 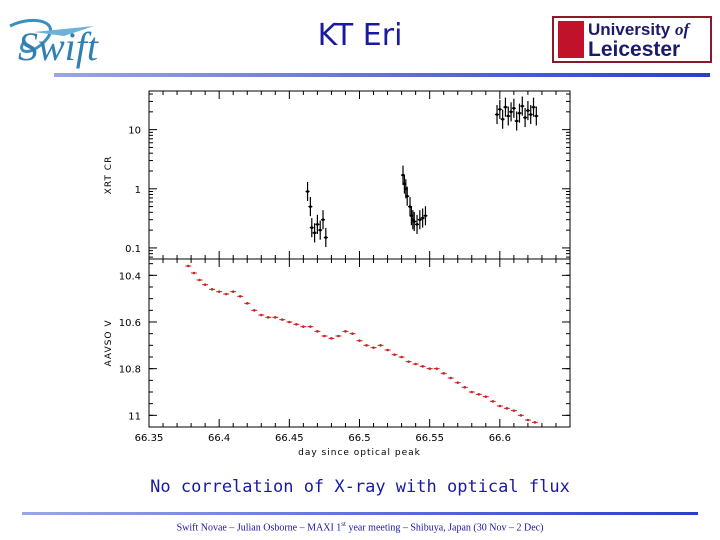 What do you see at coordinates (359, 453) in the screenshot?
I see `x-axis-label: day since optical peak` at bounding box center [359, 453].